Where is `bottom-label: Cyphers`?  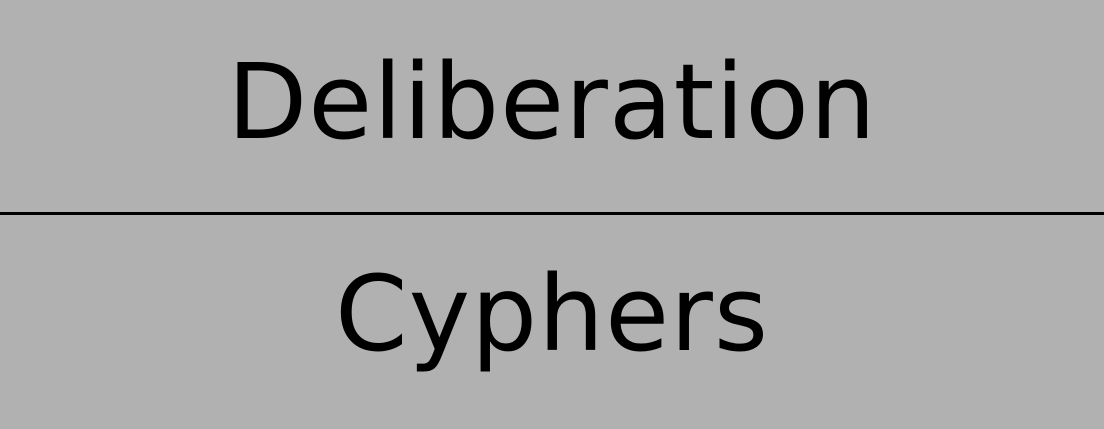 bottom-label: Cyphers is located at coordinates (552, 314).